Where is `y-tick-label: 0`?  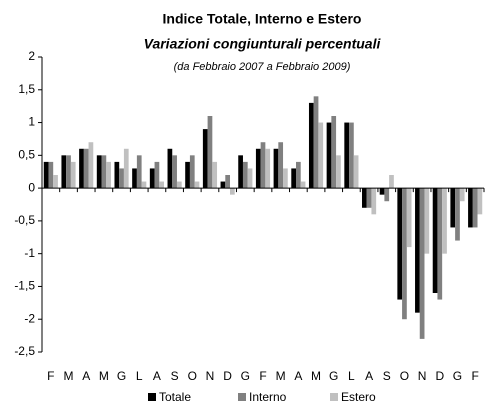
y-tick-label: 0 is located at coordinates (31, 187).